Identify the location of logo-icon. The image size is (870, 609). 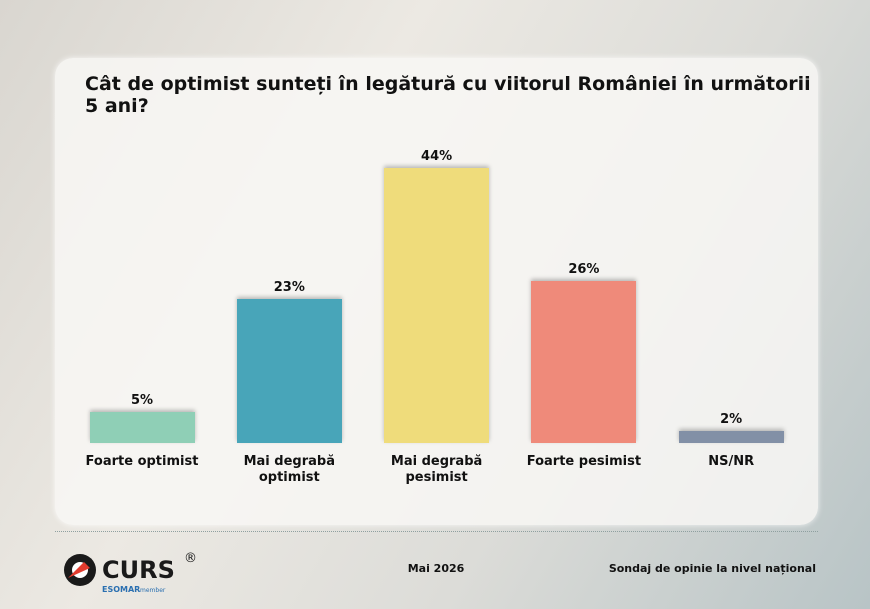
(79, 570).